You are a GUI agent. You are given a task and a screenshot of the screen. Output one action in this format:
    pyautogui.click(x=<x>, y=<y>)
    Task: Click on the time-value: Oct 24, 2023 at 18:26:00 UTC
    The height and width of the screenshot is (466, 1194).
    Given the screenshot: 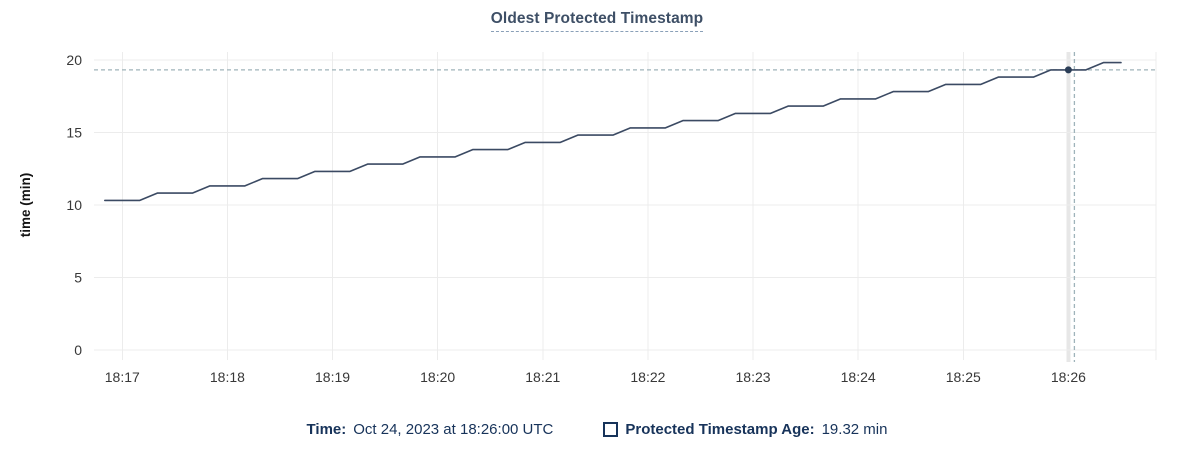 What is the action you would take?
    pyautogui.click(x=453, y=429)
    